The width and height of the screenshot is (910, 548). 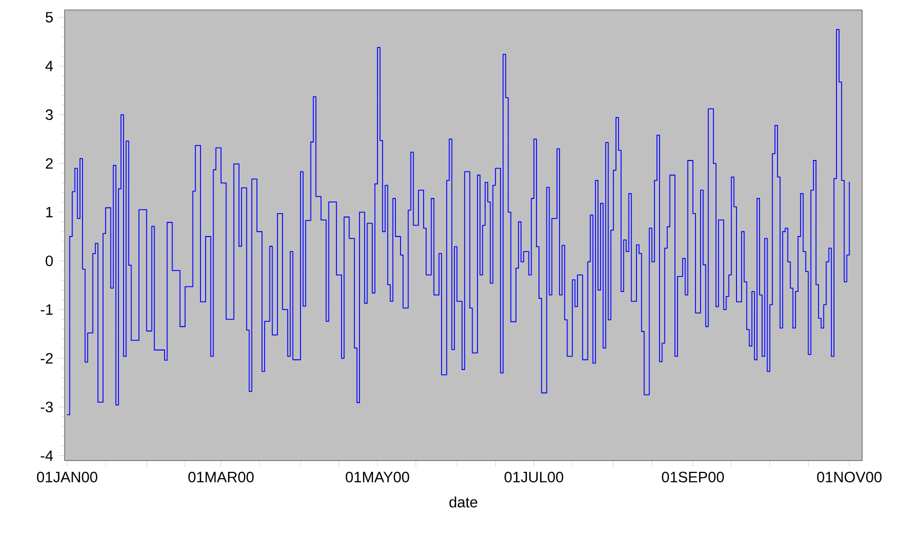 I want to click on y-tick-label: 1, so click(x=49, y=212).